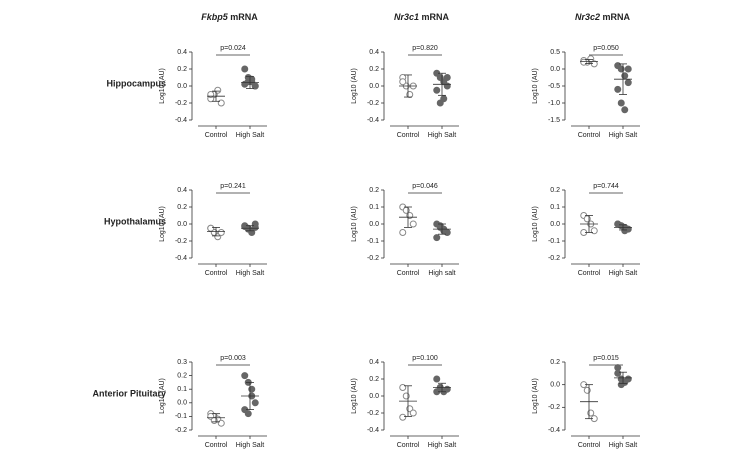 The image size is (746, 467). What do you see at coordinates (425, 358) in the screenshot?
I see `p-value: p=0.100` at bounding box center [425, 358].